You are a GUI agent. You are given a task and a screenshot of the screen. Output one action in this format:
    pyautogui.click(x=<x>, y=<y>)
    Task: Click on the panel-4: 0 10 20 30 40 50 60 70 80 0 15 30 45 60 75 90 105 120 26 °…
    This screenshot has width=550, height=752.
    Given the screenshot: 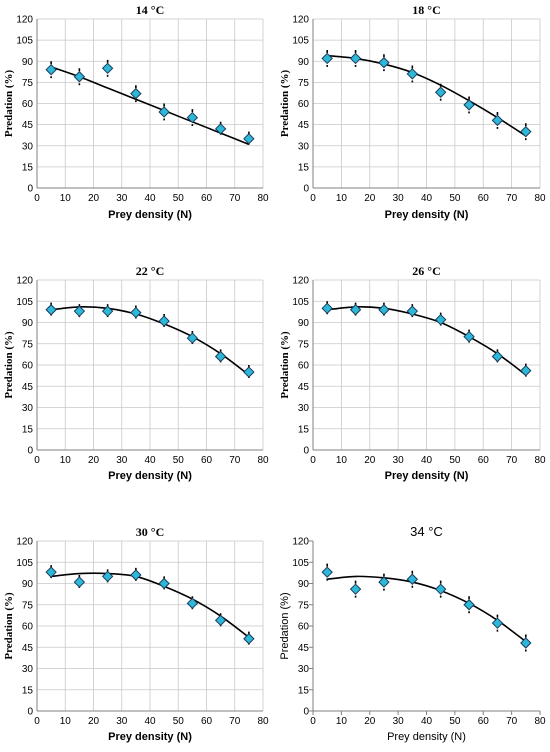 What is the action you would take?
    pyautogui.click(x=412, y=373)
    